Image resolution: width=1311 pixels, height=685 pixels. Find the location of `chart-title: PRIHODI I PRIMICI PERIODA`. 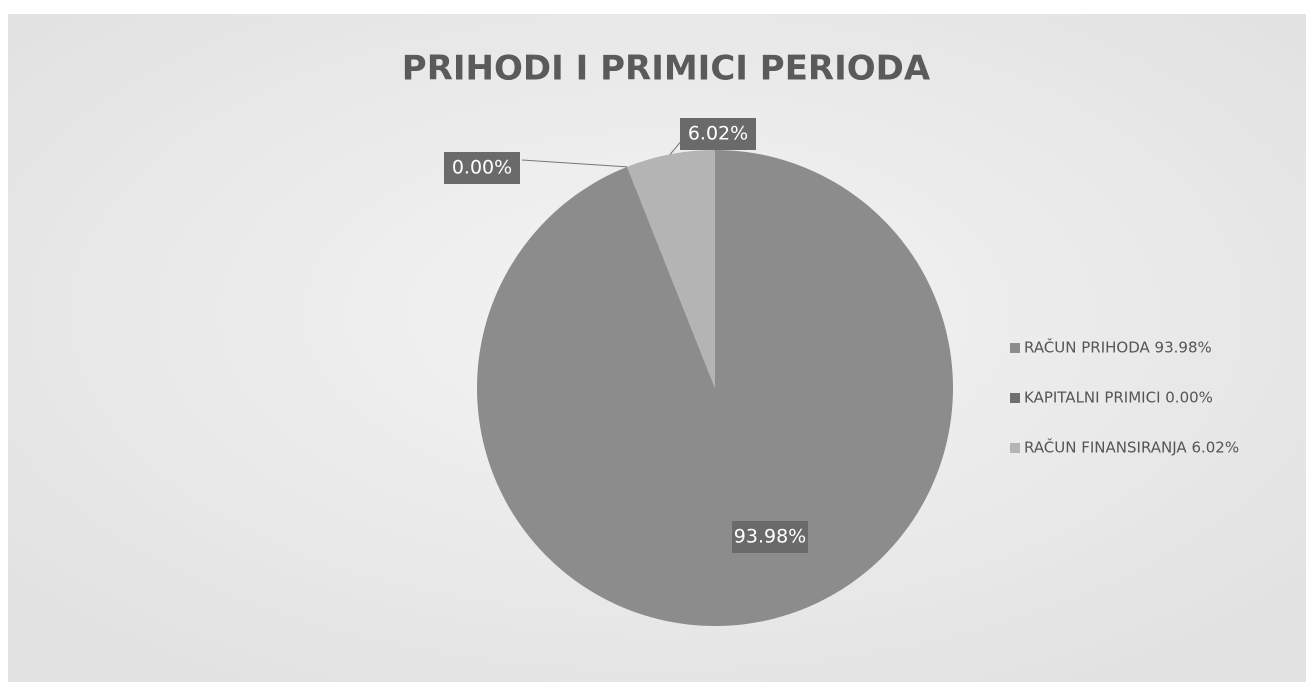

chart-title: PRIHODI I PRIMICI PERIODA is located at coordinates (666, 69).